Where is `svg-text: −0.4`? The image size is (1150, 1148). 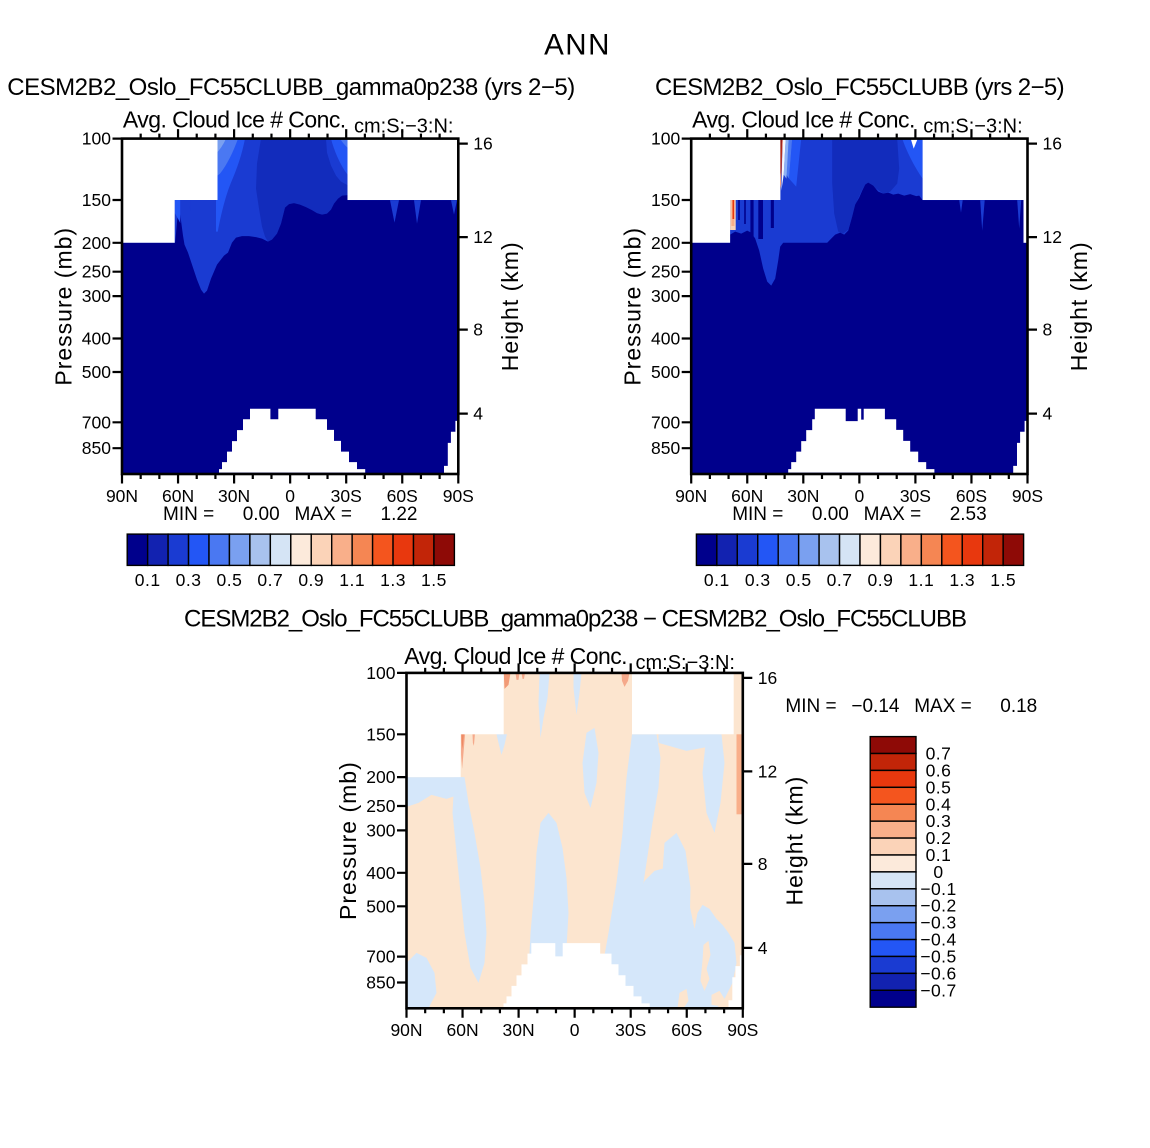 svg-text: −0.4 is located at coordinates (938, 940).